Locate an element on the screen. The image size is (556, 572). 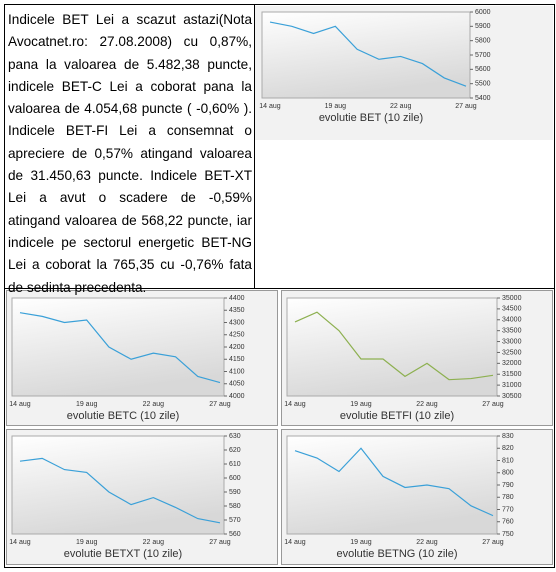
y-tick-label: 4400 is located at coordinates (237, 298).